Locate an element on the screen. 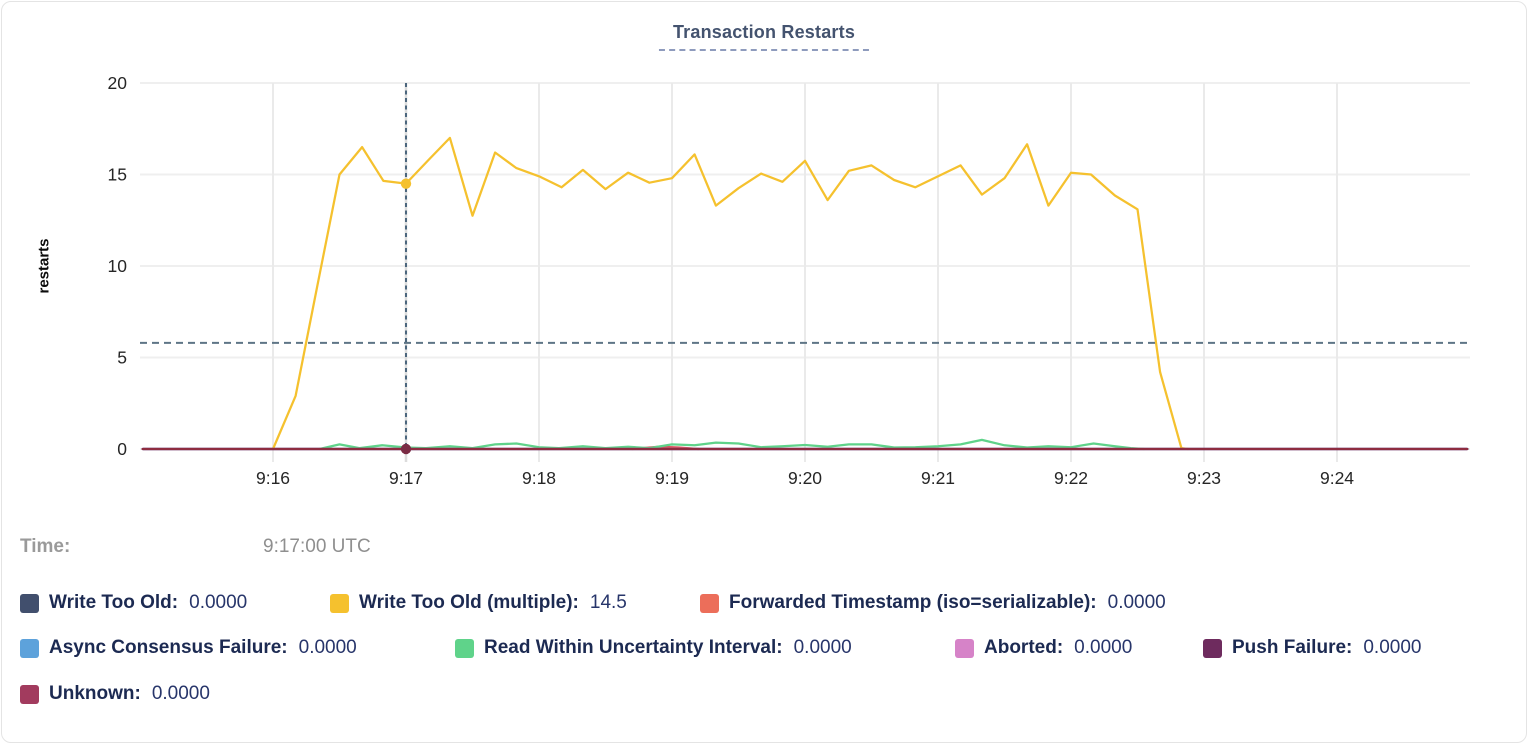 The height and width of the screenshot is (744, 1528). y-tick-label: 10 is located at coordinates (118, 266).